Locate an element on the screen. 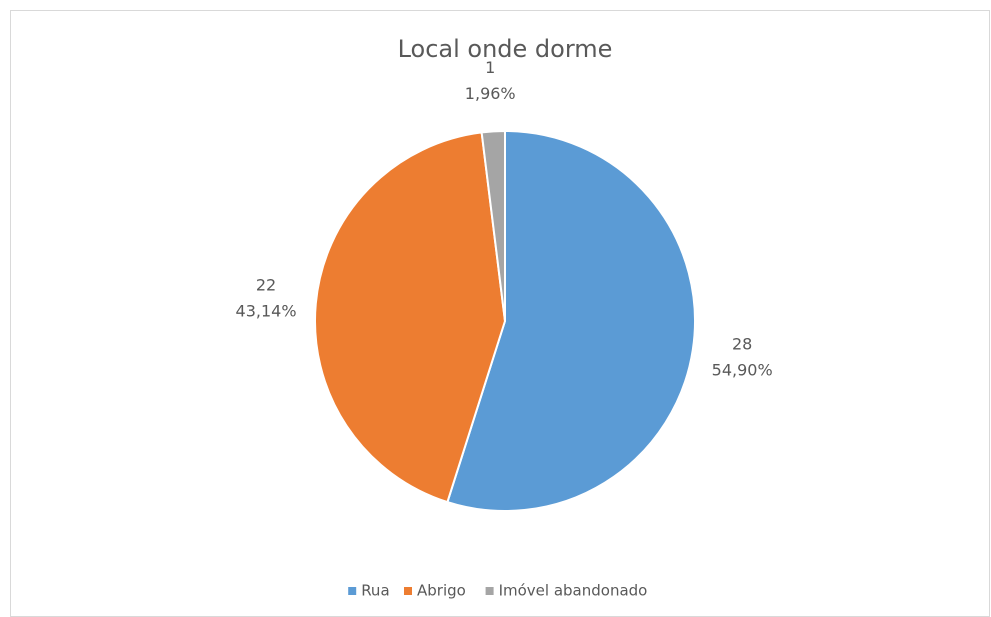  data-label-percent: 54,90% is located at coordinates (742, 369).